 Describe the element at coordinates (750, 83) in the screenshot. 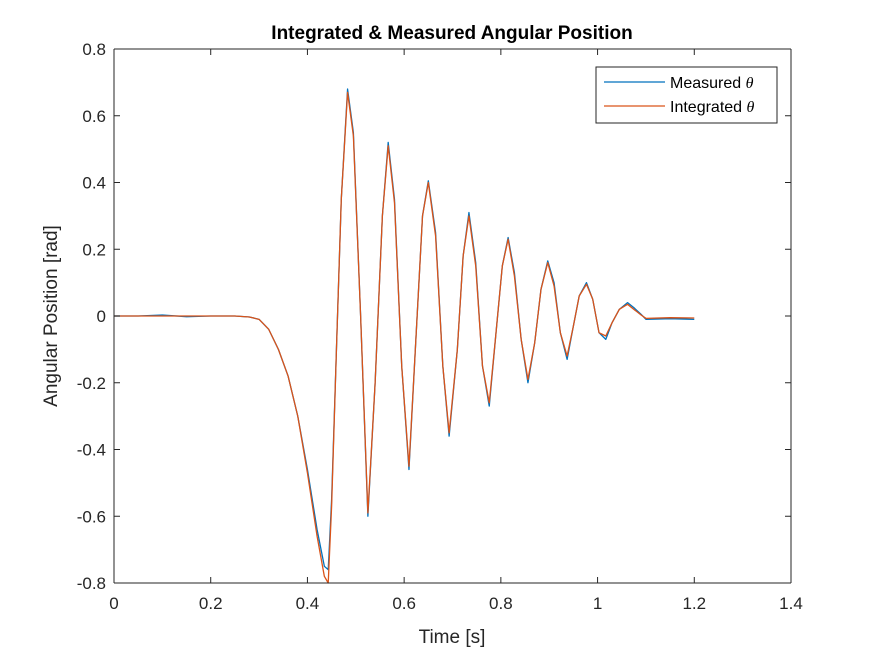

I see `legend-label-measured-symbol: θ` at that location.